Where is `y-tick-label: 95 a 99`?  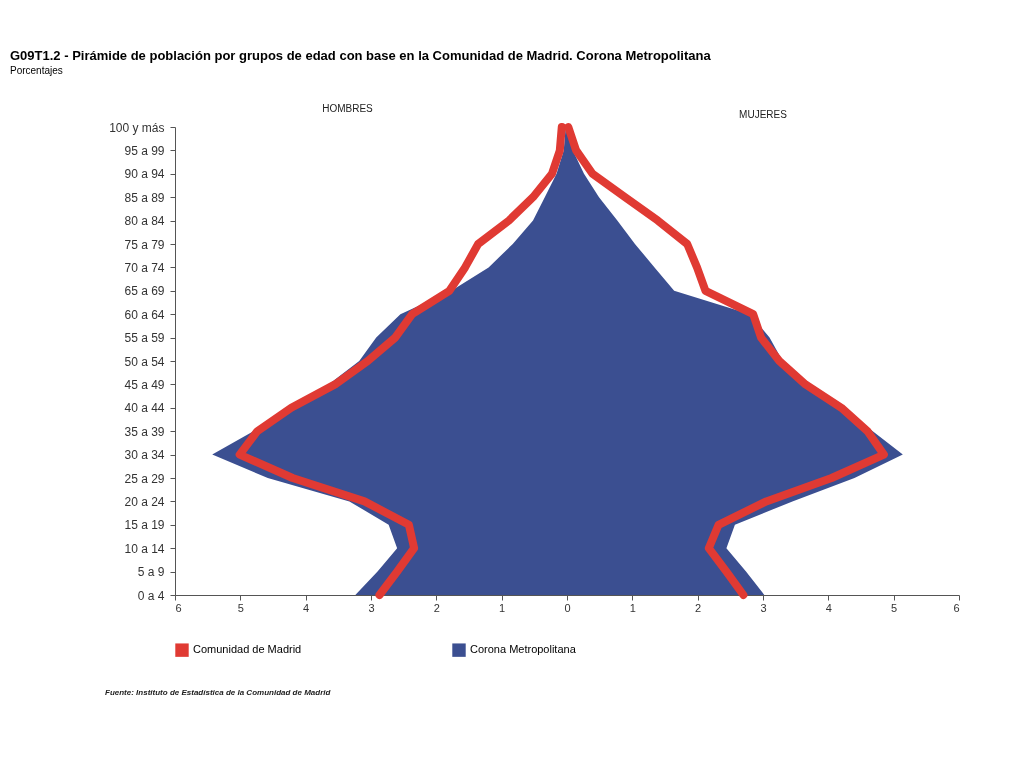
y-tick-label: 95 a 99 is located at coordinates (144, 150).